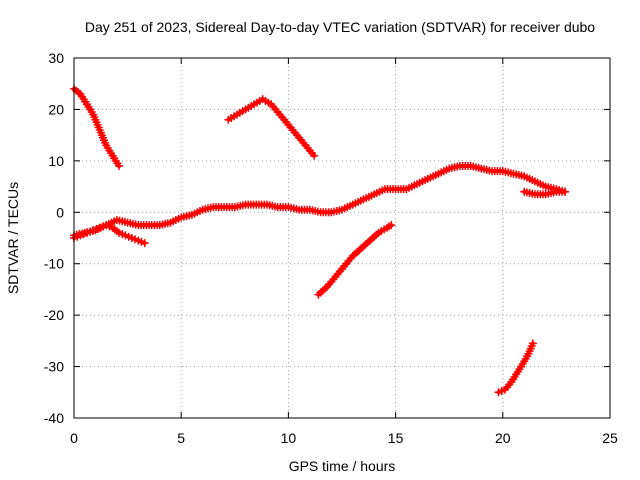 Image resolution: width=640 pixels, height=480 pixels. What do you see at coordinates (342, 466) in the screenshot?
I see `x-axis-label: GPS time / hours` at bounding box center [342, 466].